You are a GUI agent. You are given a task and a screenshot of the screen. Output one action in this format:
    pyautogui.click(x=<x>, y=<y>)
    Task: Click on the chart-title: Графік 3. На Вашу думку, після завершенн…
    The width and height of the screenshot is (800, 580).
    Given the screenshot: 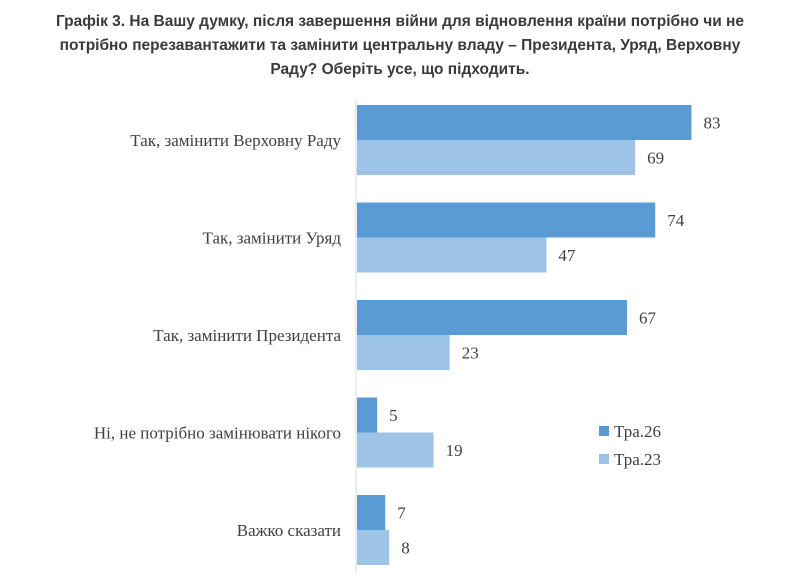 What is the action you would take?
    pyautogui.click(x=400, y=46)
    